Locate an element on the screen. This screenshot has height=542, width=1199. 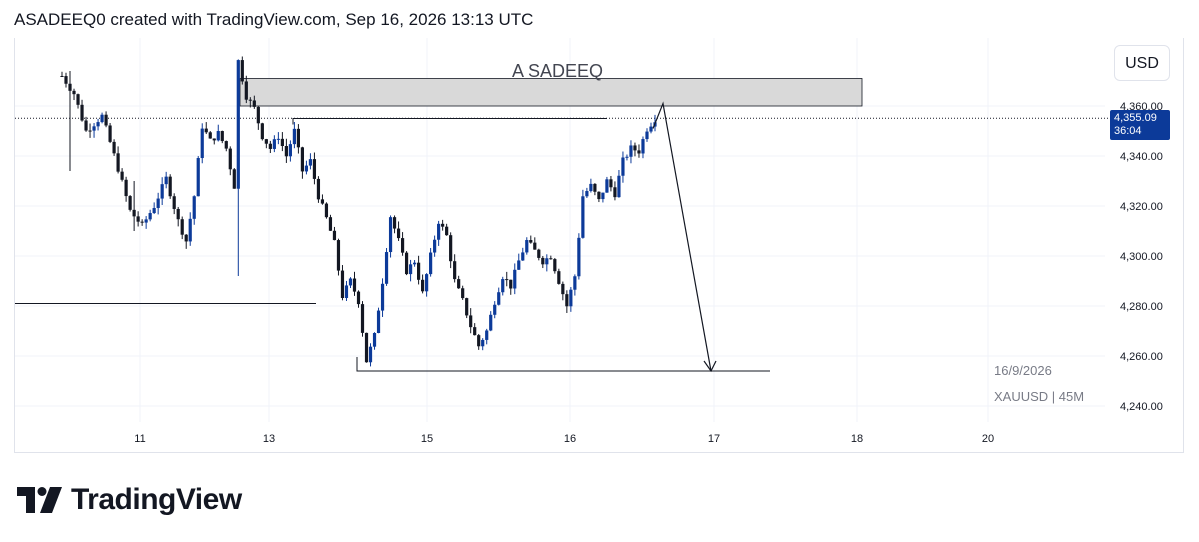
supply-zone is located at coordinates (551, 92).